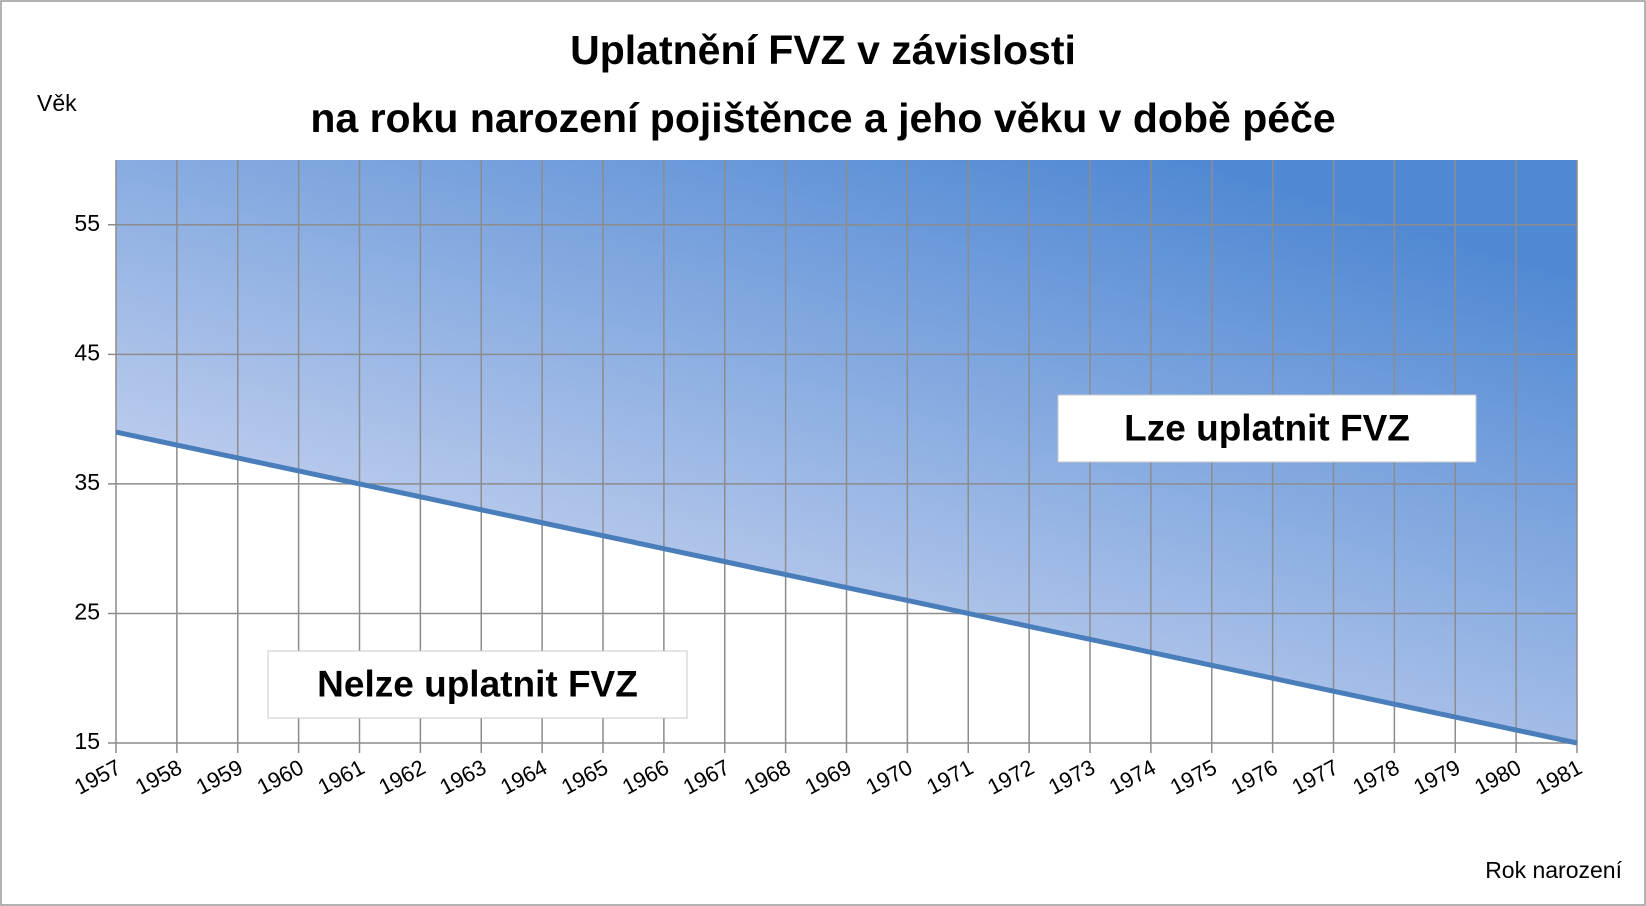 The image size is (1646, 906). What do you see at coordinates (87, 352) in the screenshot?
I see `y-tick-label: 45` at bounding box center [87, 352].